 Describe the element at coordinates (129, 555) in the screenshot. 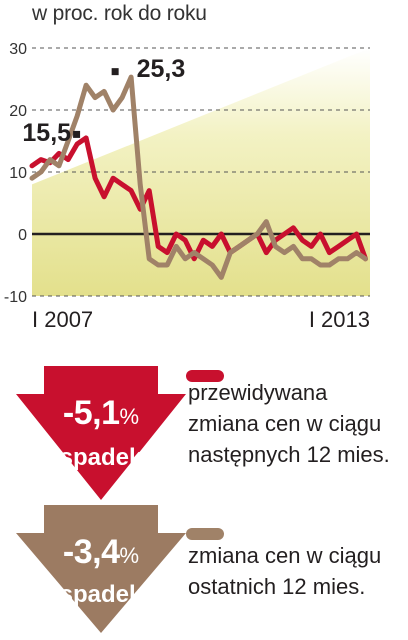

I see `past-change-unit: %` at that location.